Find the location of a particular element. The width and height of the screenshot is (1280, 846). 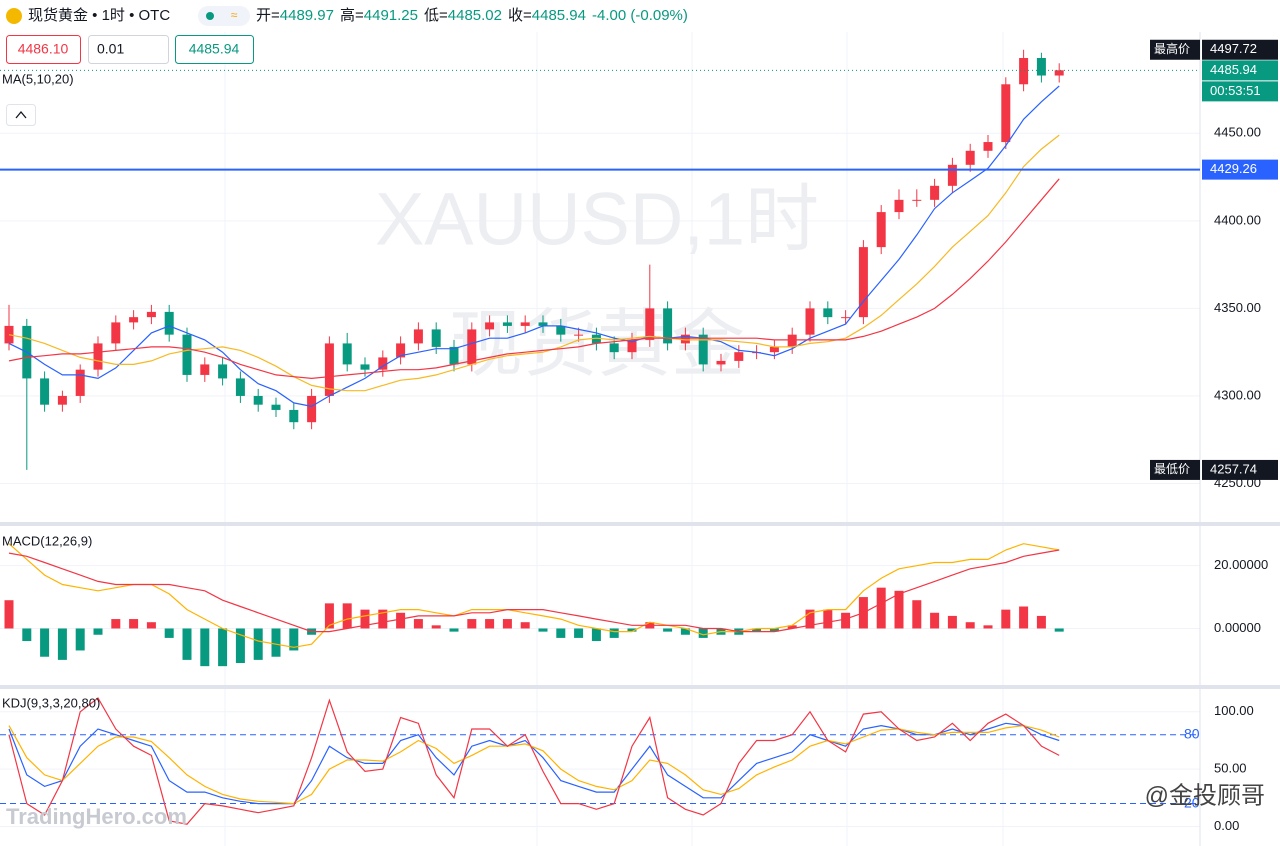

y-tick-label: 4350.00 is located at coordinates (1237, 307).